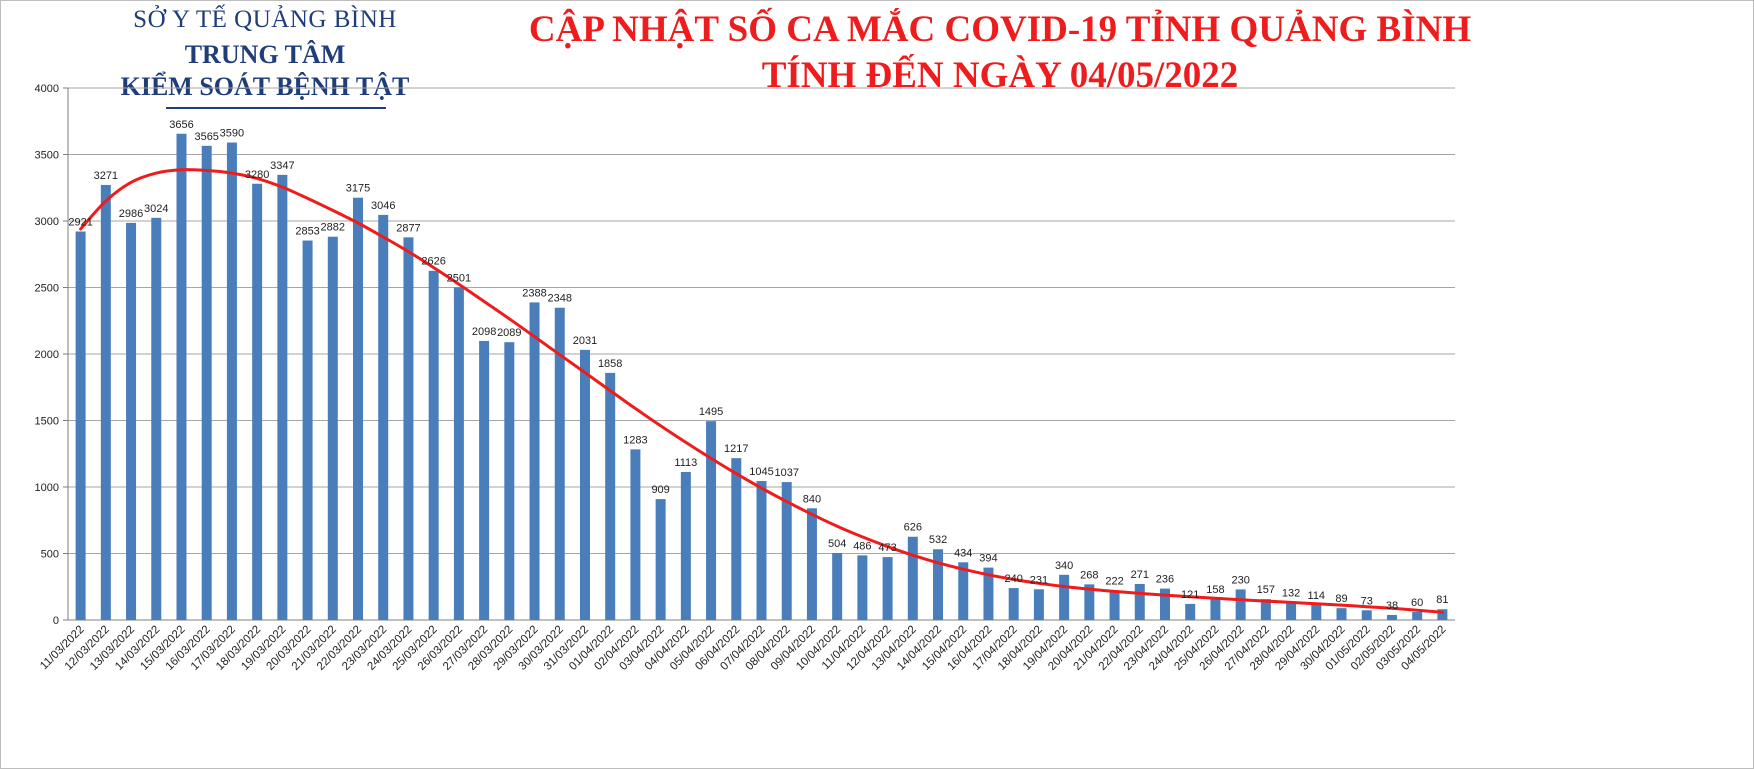  What do you see at coordinates (358, 189) in the screenshot?
I see `data-label: 3175` at bounding box center [358, 189].